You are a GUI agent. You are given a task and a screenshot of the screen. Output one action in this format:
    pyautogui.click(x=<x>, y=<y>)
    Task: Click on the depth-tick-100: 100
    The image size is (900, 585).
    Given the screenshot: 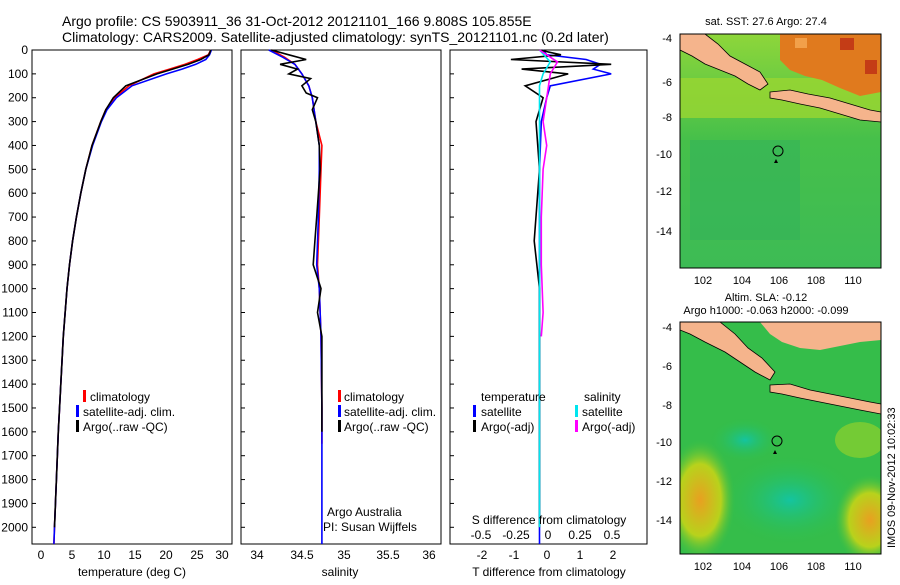 What is the action you would take?
    pyautogui.click(x=18, y=74)
    